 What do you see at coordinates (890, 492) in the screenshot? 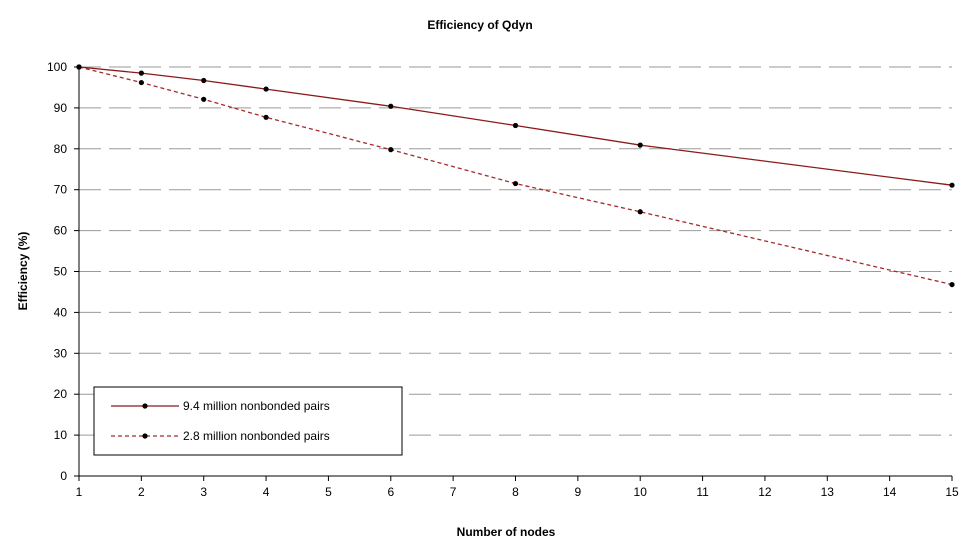
I see `x-tick-label-14: 14` at bounding box center [890, 492].